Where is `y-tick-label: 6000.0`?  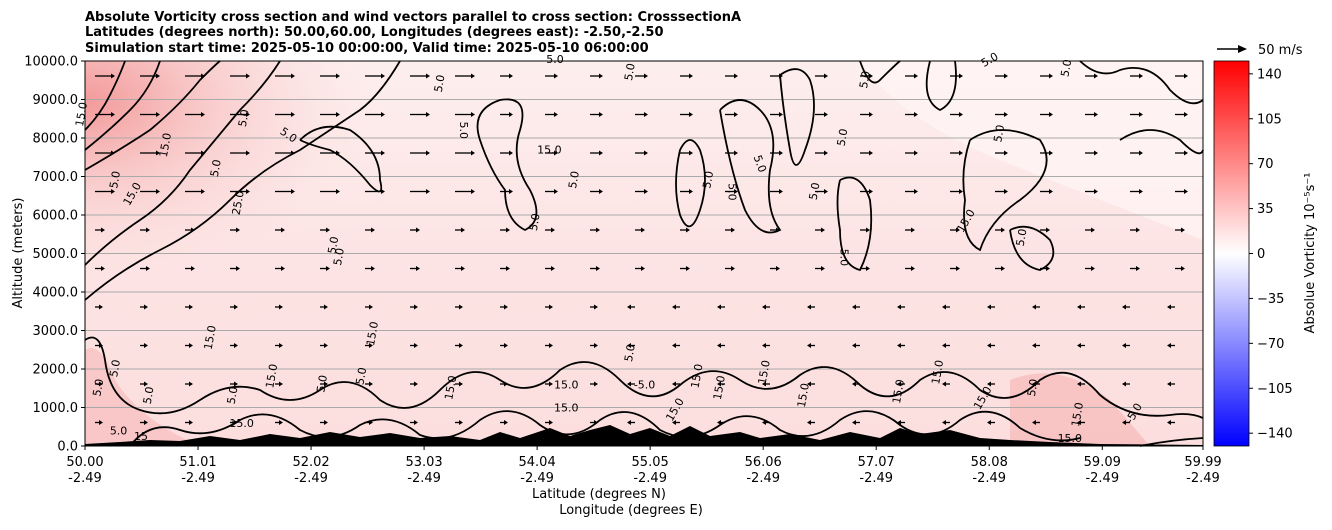 y-tick-label: 6000.0 is located at coordinates (56, 216).